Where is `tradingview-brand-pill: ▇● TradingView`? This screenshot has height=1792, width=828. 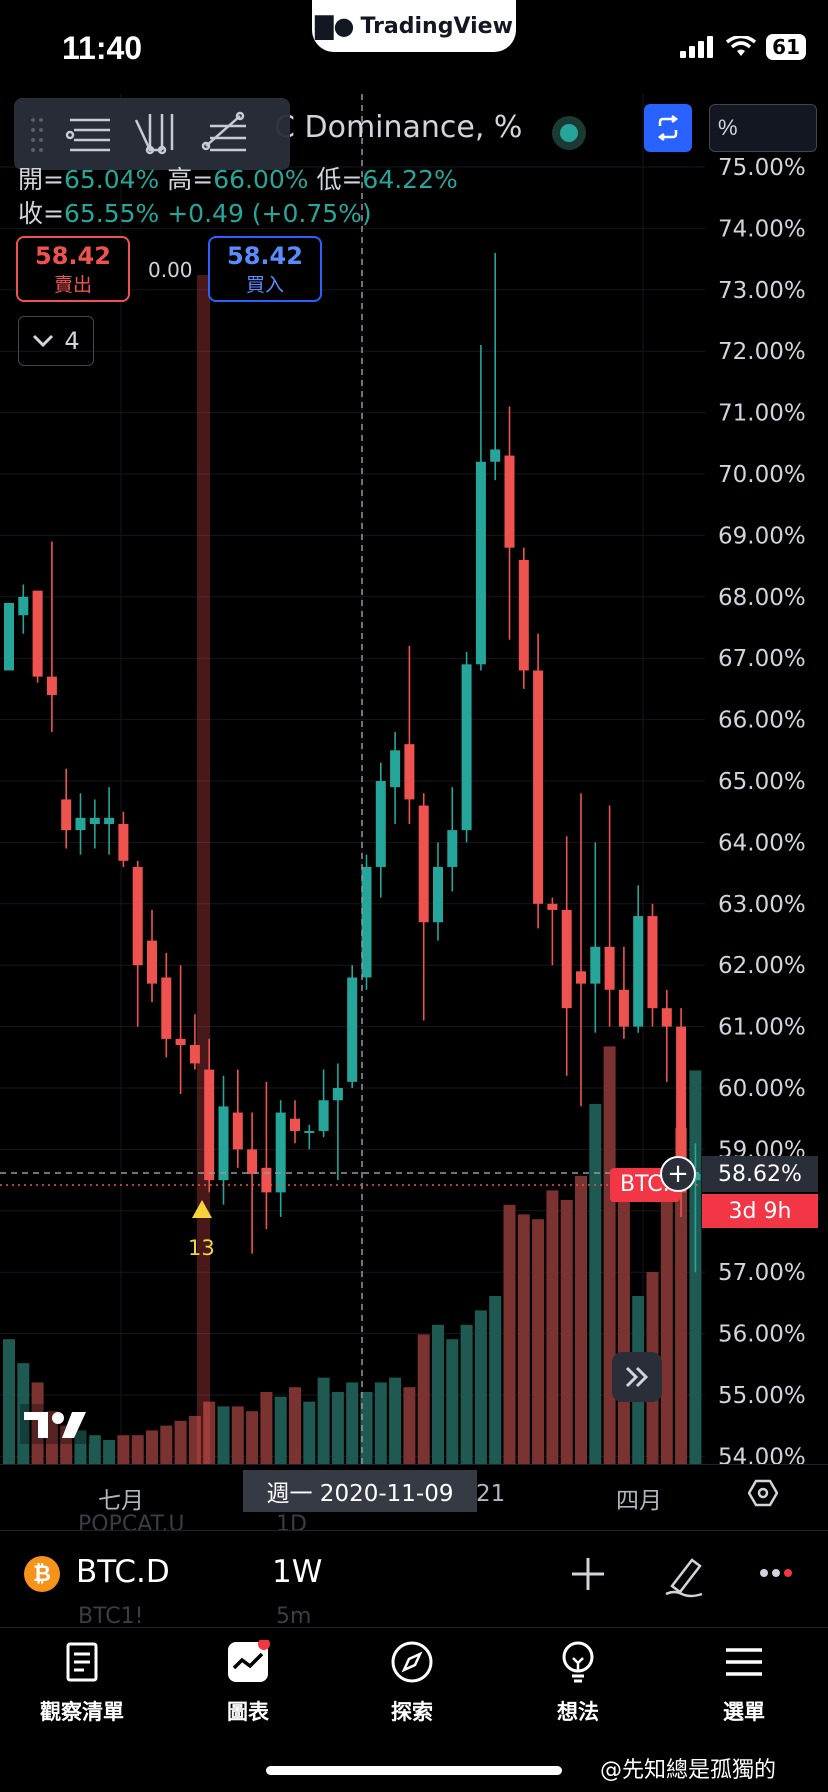 tradingview-brand-pill: ▇● TradingView is located at coordinates (414, 26).